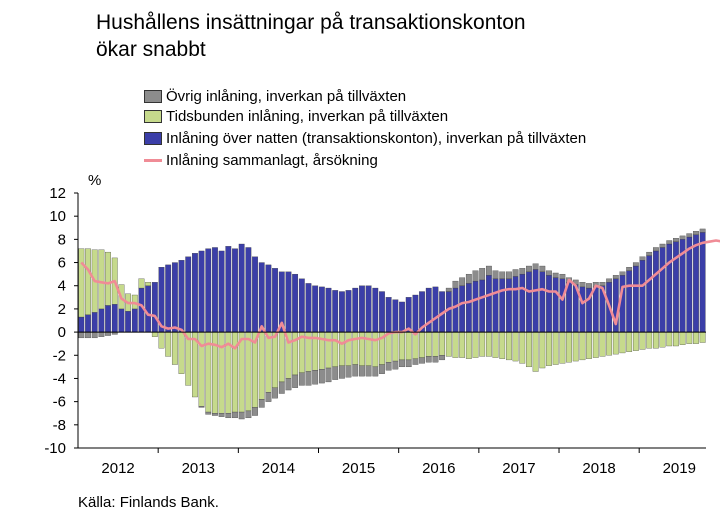  What do you see at coordinates (62, 286) in the screenshot?
I see `y-tick-label: 4` at bounding box center [62, 286].